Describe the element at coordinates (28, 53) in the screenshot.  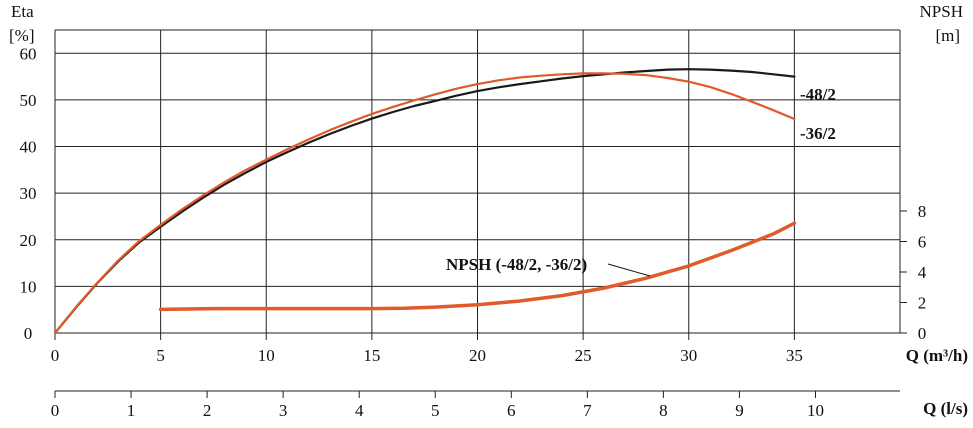
I see `left-tick-label: 60` at that location.